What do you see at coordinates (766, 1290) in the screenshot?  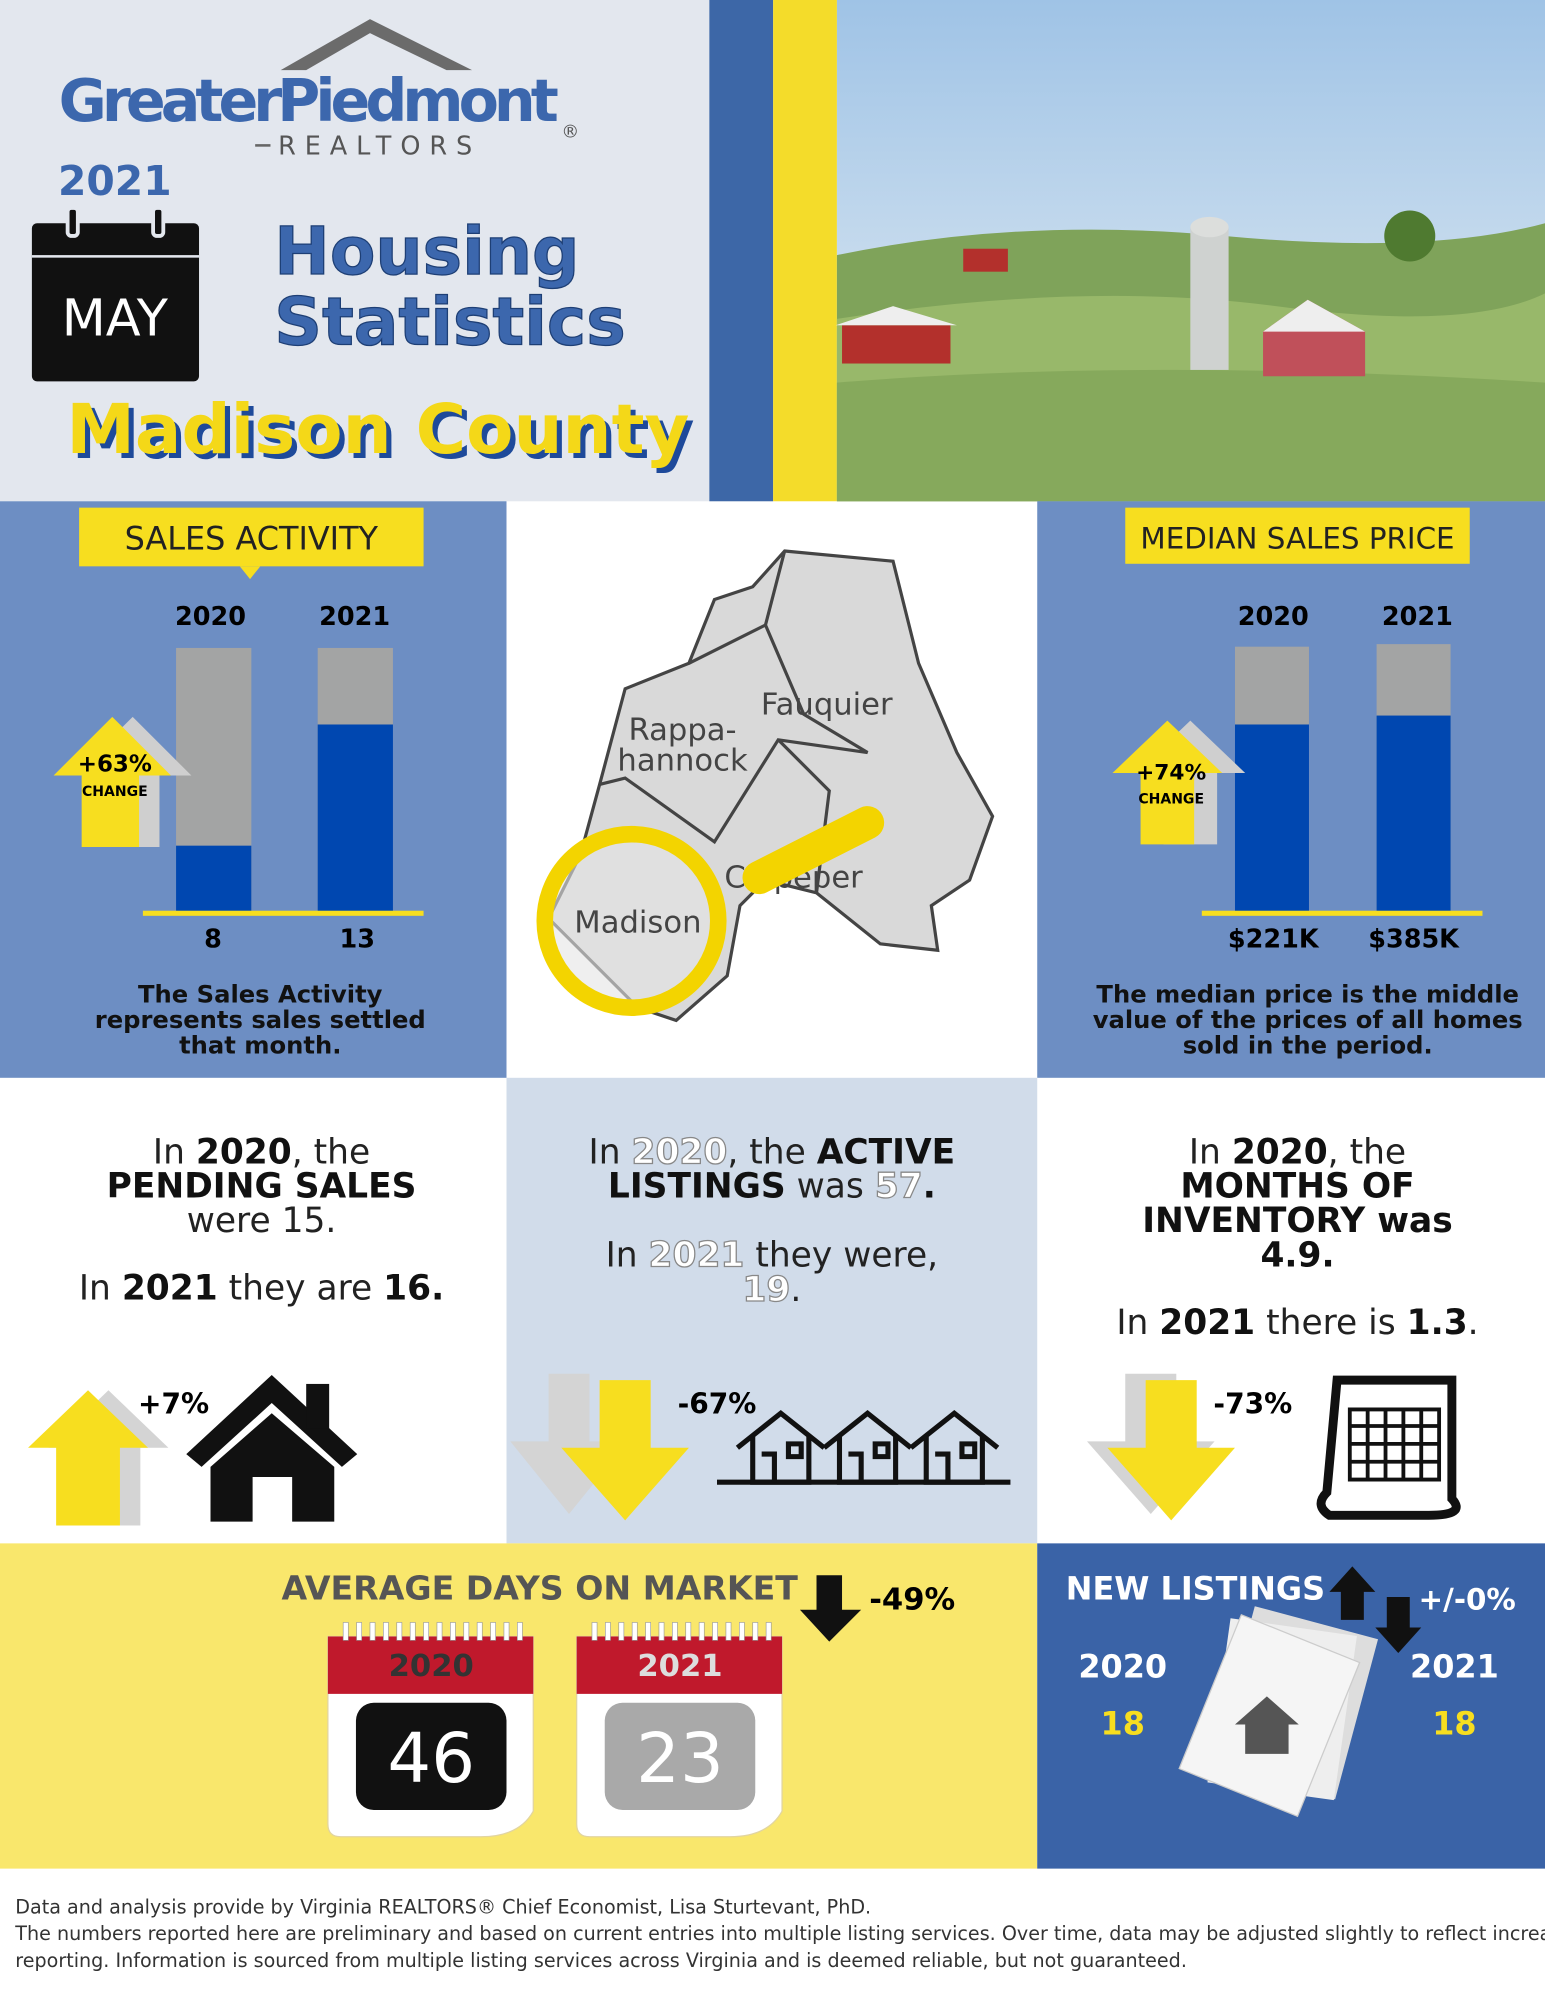 I see `text-segment: 19` at bounding box center [766, 1290].